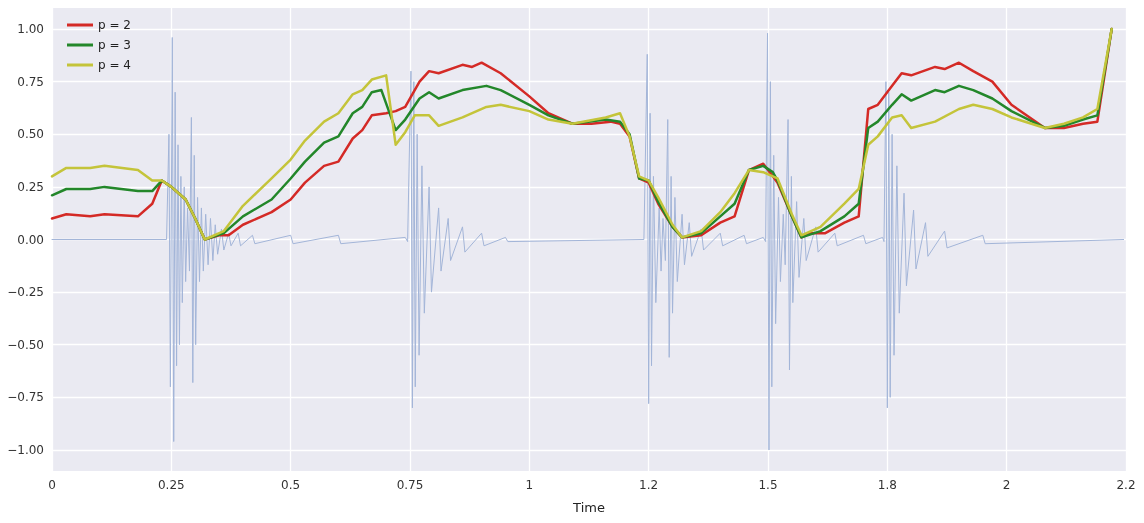 The image size is (1144, 523). I want to click on y-tick-label: −0.50, so click(25, 344).